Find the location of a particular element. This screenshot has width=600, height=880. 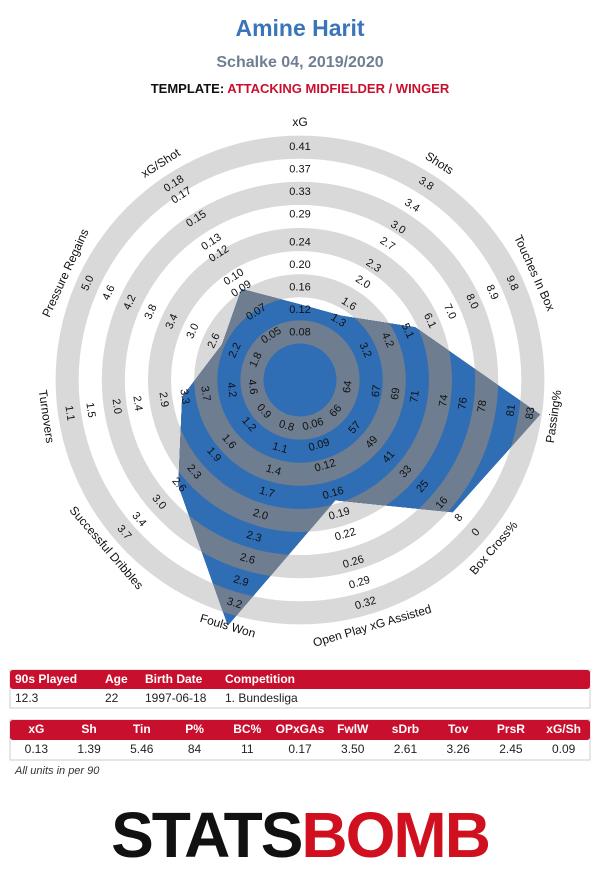

tick-label: 74 is located at coordinates (444, 401).